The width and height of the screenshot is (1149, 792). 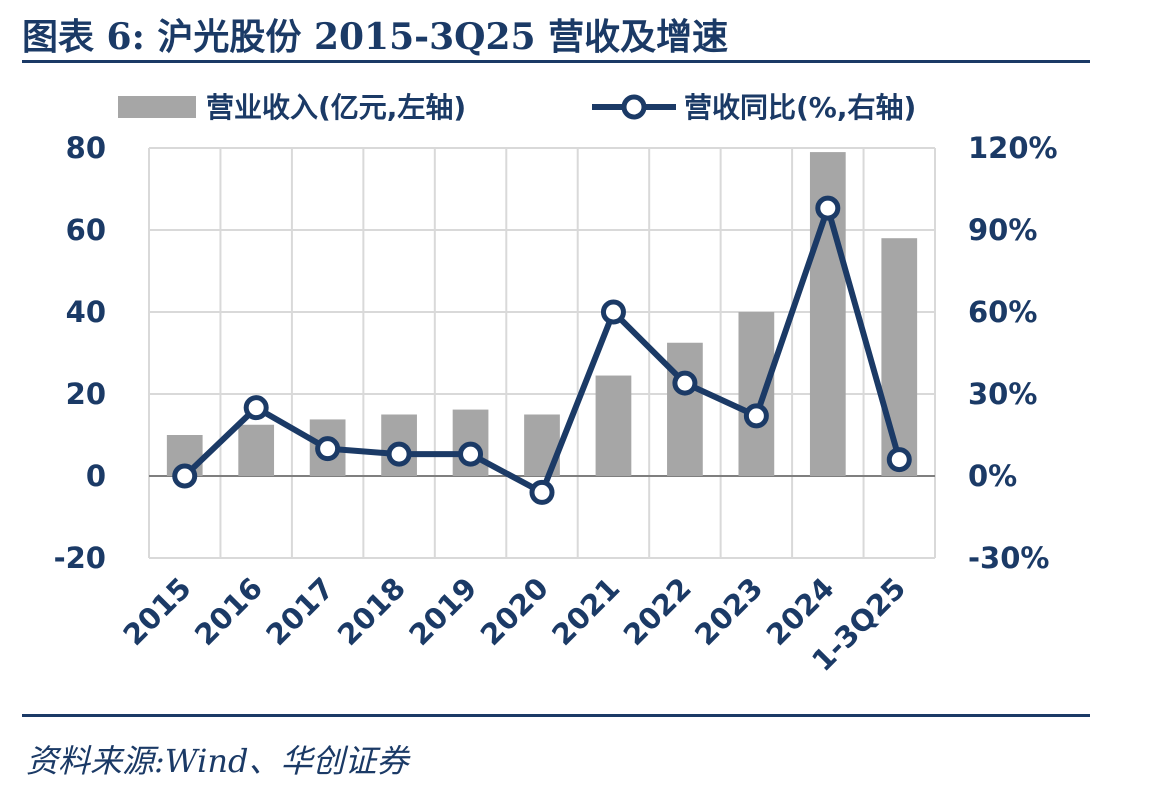 What do you see at coordinates (992, 476) in the screenshot?
I see `right-axis-tick: 0%` at bounding box center [992, 476].